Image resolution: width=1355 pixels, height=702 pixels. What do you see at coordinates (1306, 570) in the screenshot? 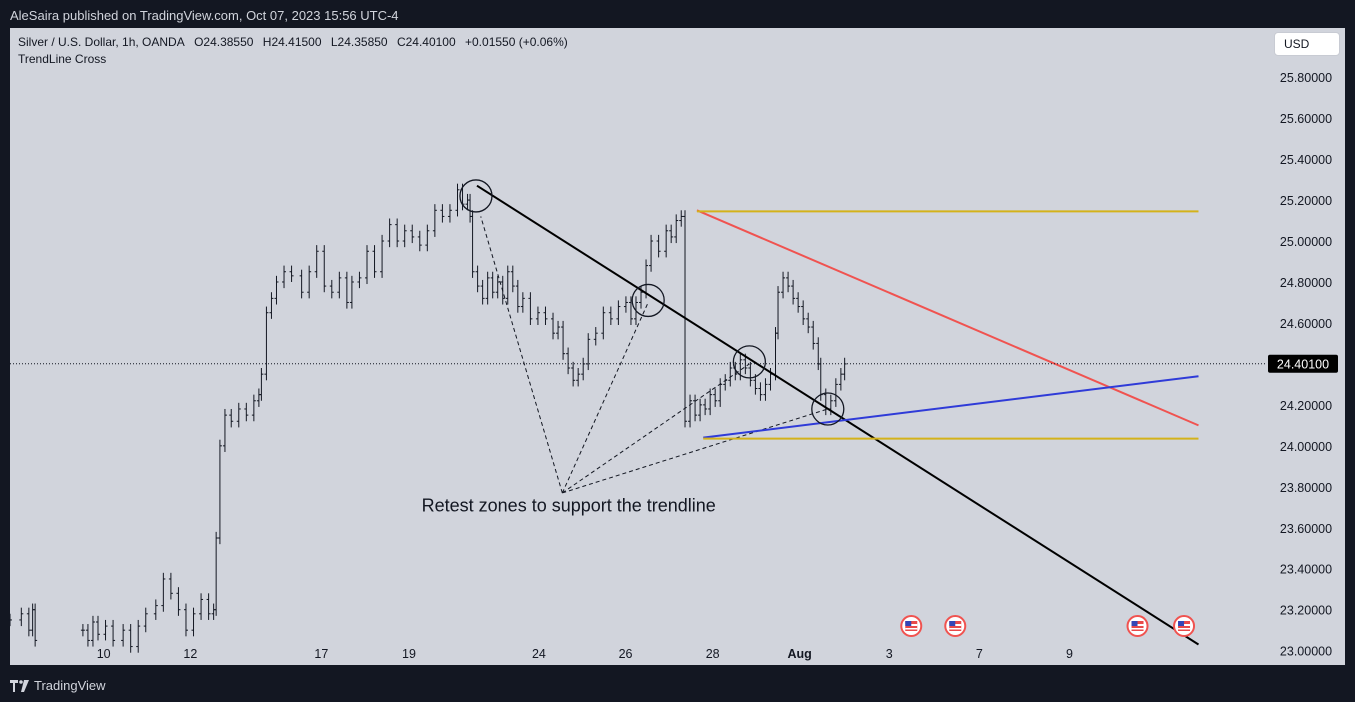
I see `y-tick-label: 23.40000` at bounding box center [1306, 570].